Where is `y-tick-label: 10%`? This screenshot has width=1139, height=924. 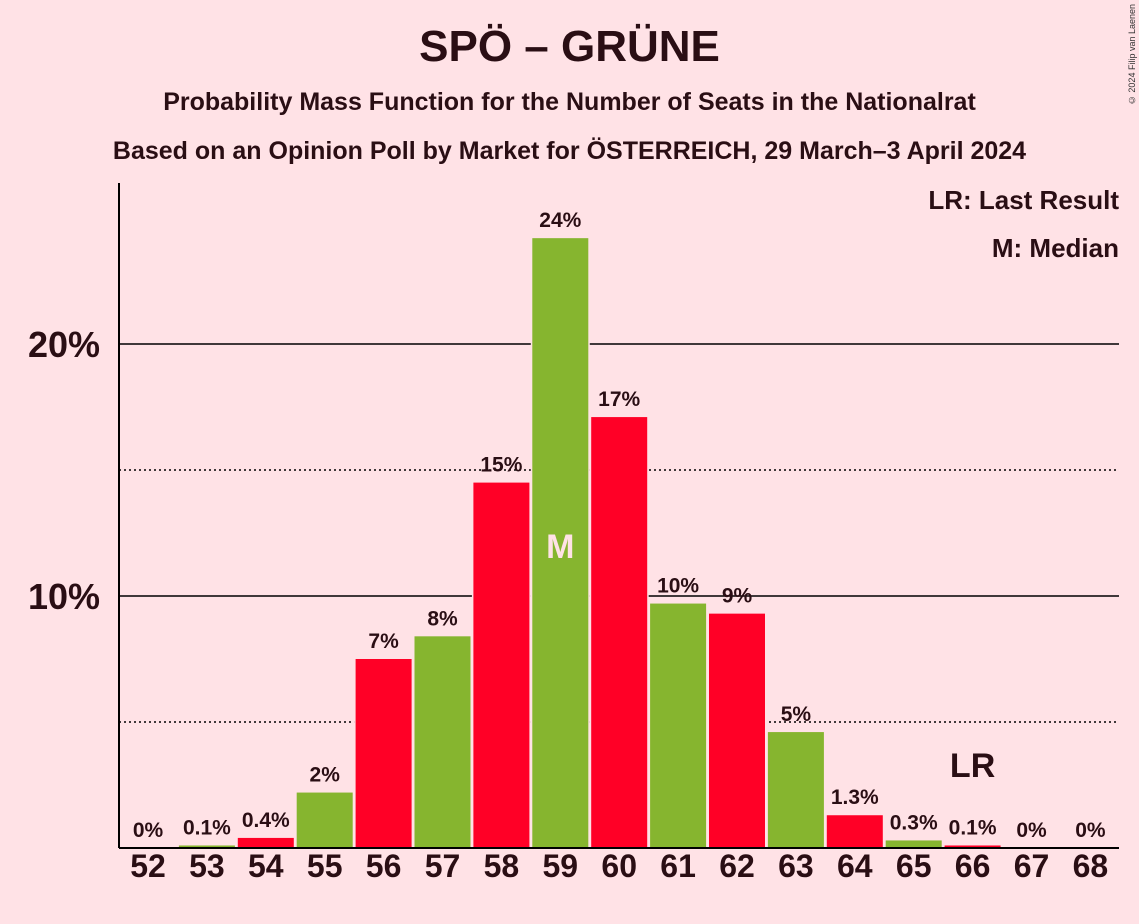
y-tick-label: 10% is located at coordinates (64, 596).